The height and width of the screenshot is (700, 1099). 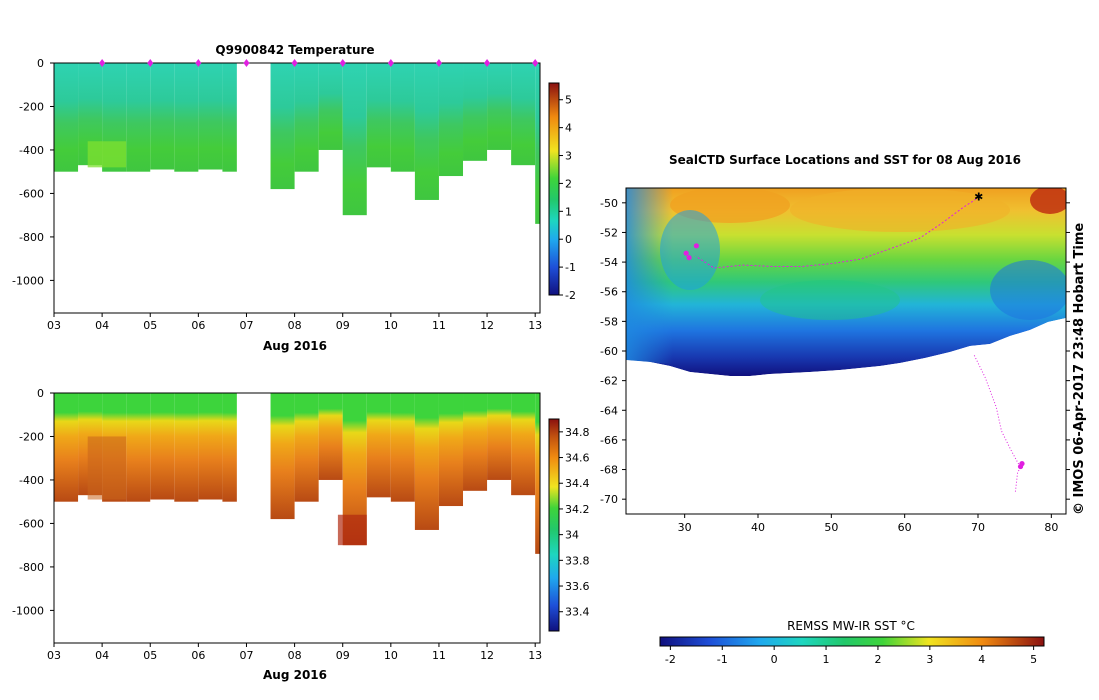 I want to click on sst-colorbar-label: REMSS MW-IR SST °C, so click(x=851, y=626).